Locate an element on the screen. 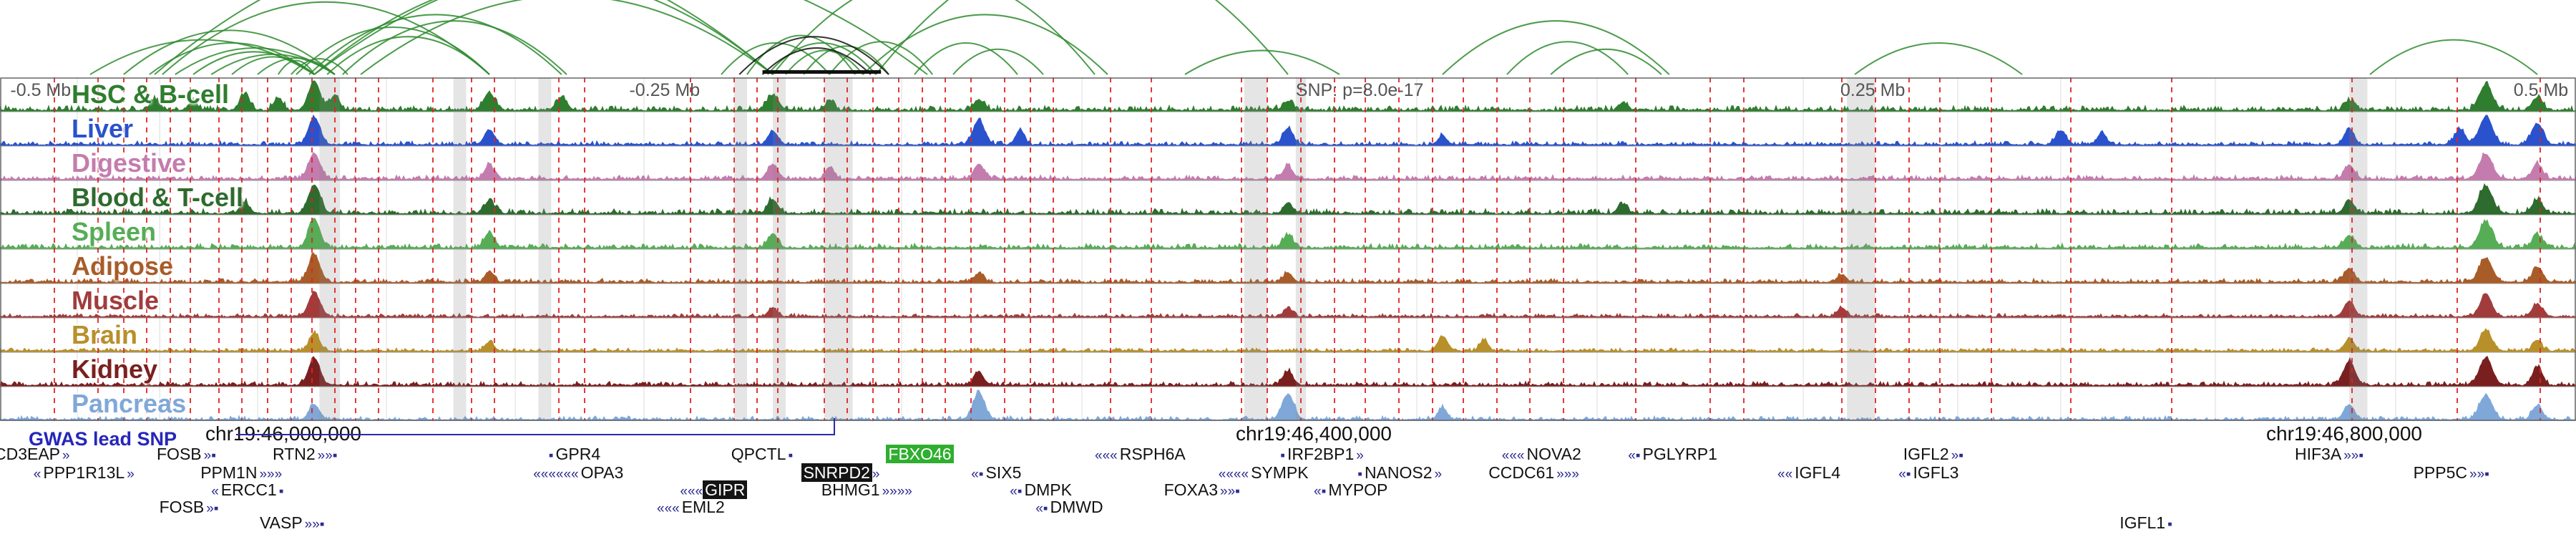 This screenshot has width=2576, height=537. signal-track-liver: Liver is located at coordinates (1288, 129).